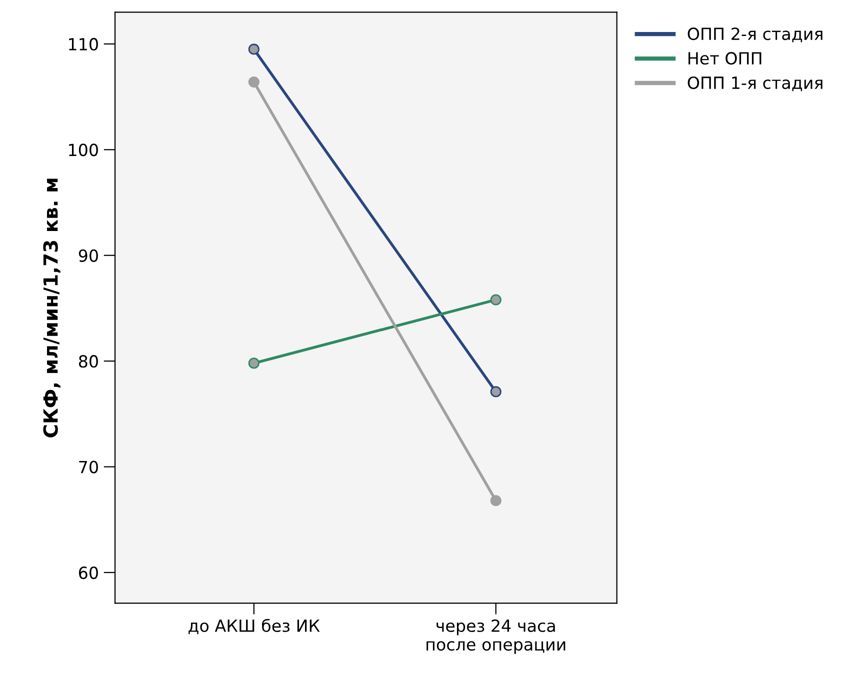  Describe the element at coordinates (755, 35) in the screenshot. I see `legend-label: ОПП 2-я стадия` at that location.